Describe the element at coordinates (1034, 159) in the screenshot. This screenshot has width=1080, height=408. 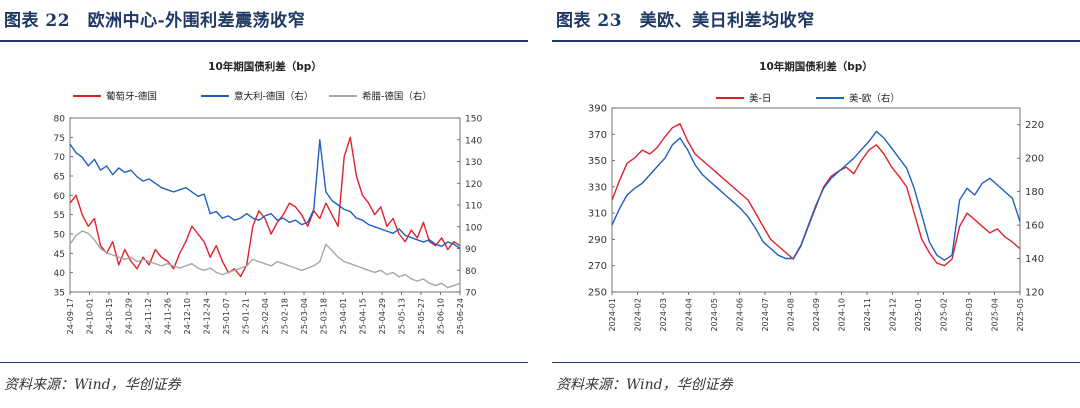
I see `right-axis-tick-label: 200` at that location.